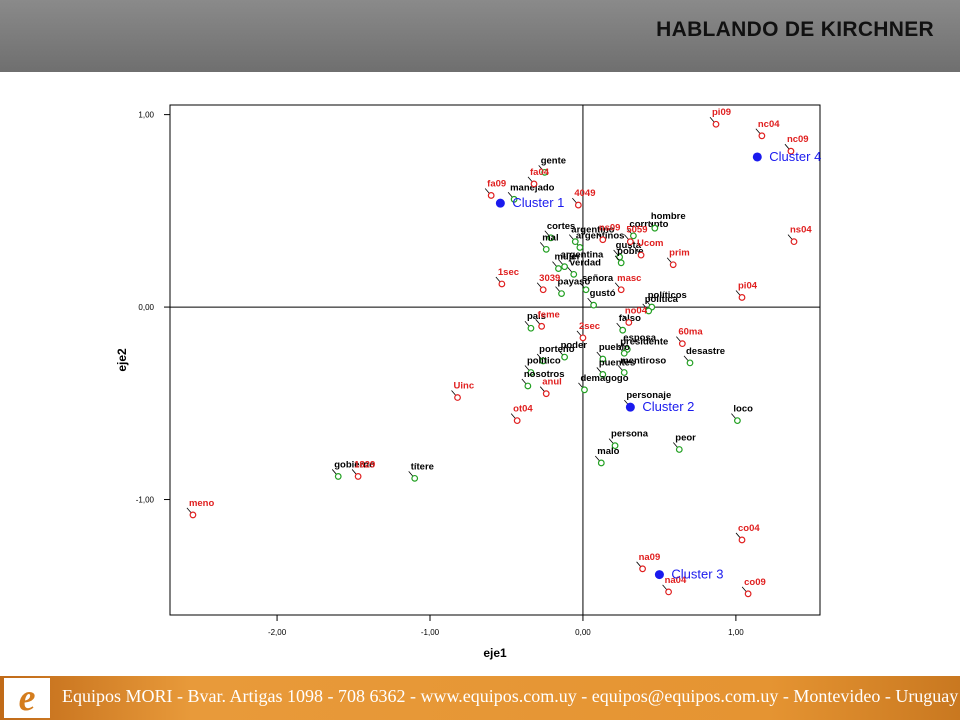  What do you see at coordinates (668, 406) in the screenshot?
I see `cluster-label: Cluster 2` at bounding box center [668, 406].